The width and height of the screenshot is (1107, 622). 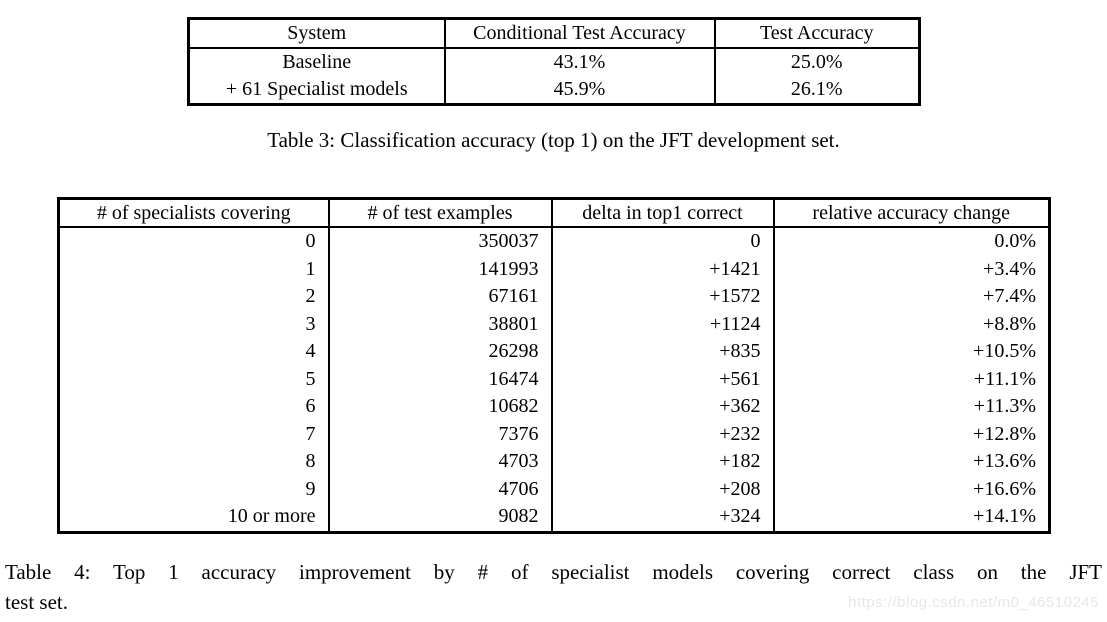 I want to click on table4-cell: 9082, so click(x=439, y=517).